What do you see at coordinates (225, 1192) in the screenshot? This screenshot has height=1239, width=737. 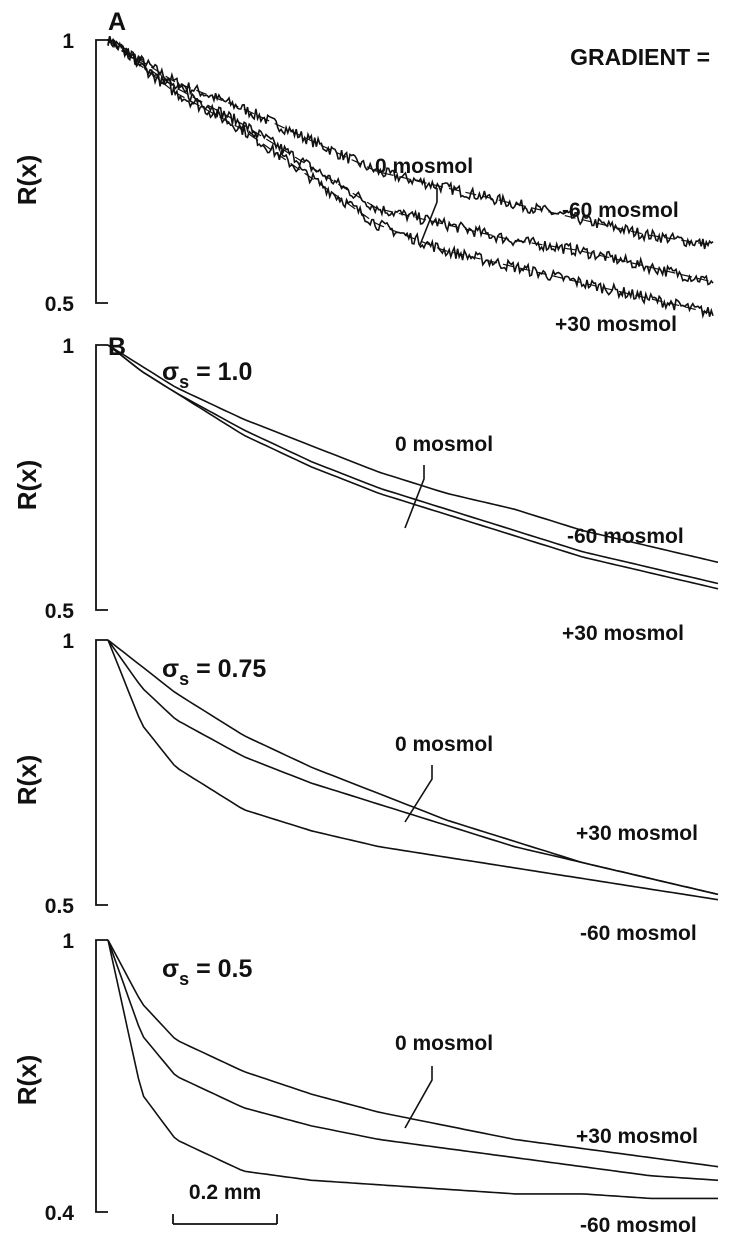 I see `scale-bar-label: 0.2 mm` at bounding box center [225, 1192].